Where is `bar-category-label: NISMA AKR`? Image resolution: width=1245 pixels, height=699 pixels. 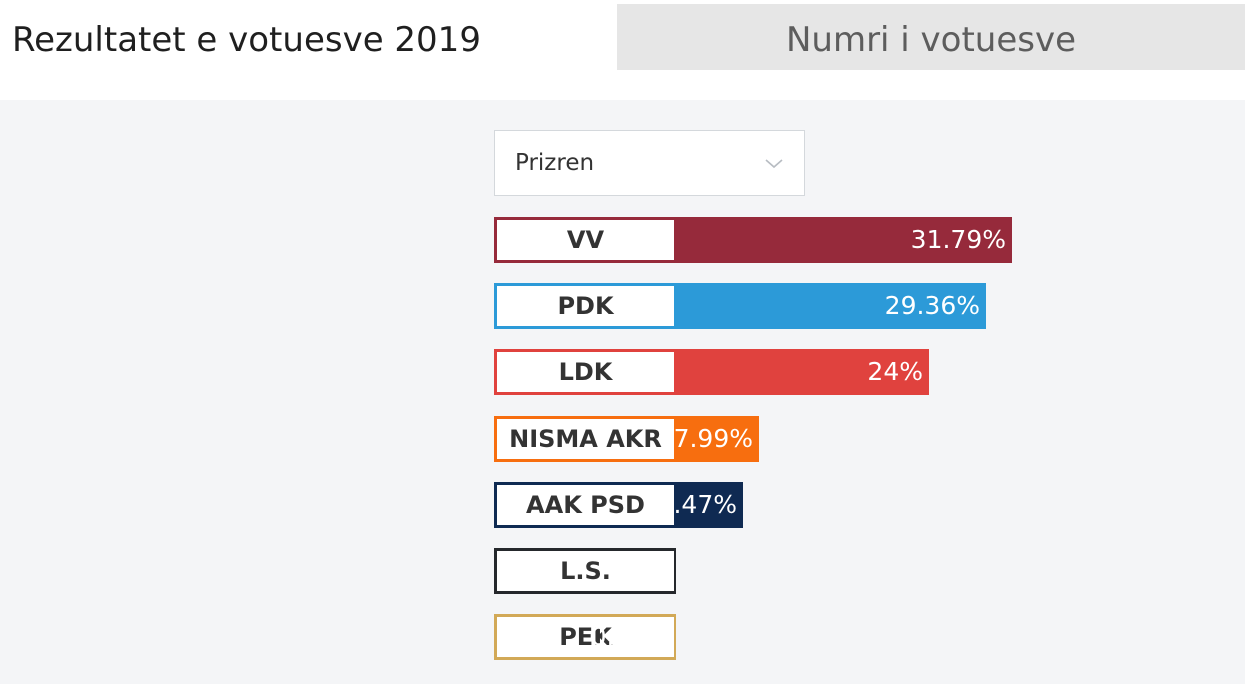
bar-category-label: NISMA AKR is located at coordinates (585, 439).